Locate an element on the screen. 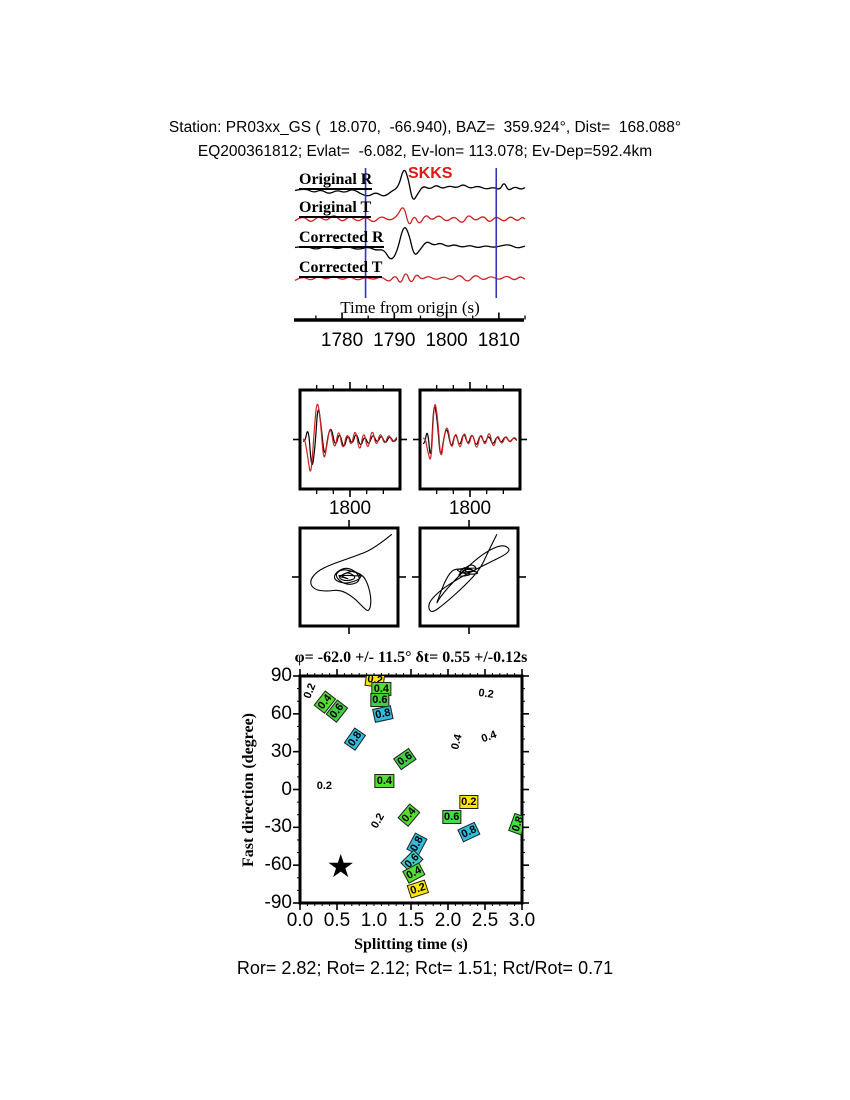 The width and height of the screenshot is (850, 1100). phase-label-skks: SKKS is located at coordinates (430, 173).